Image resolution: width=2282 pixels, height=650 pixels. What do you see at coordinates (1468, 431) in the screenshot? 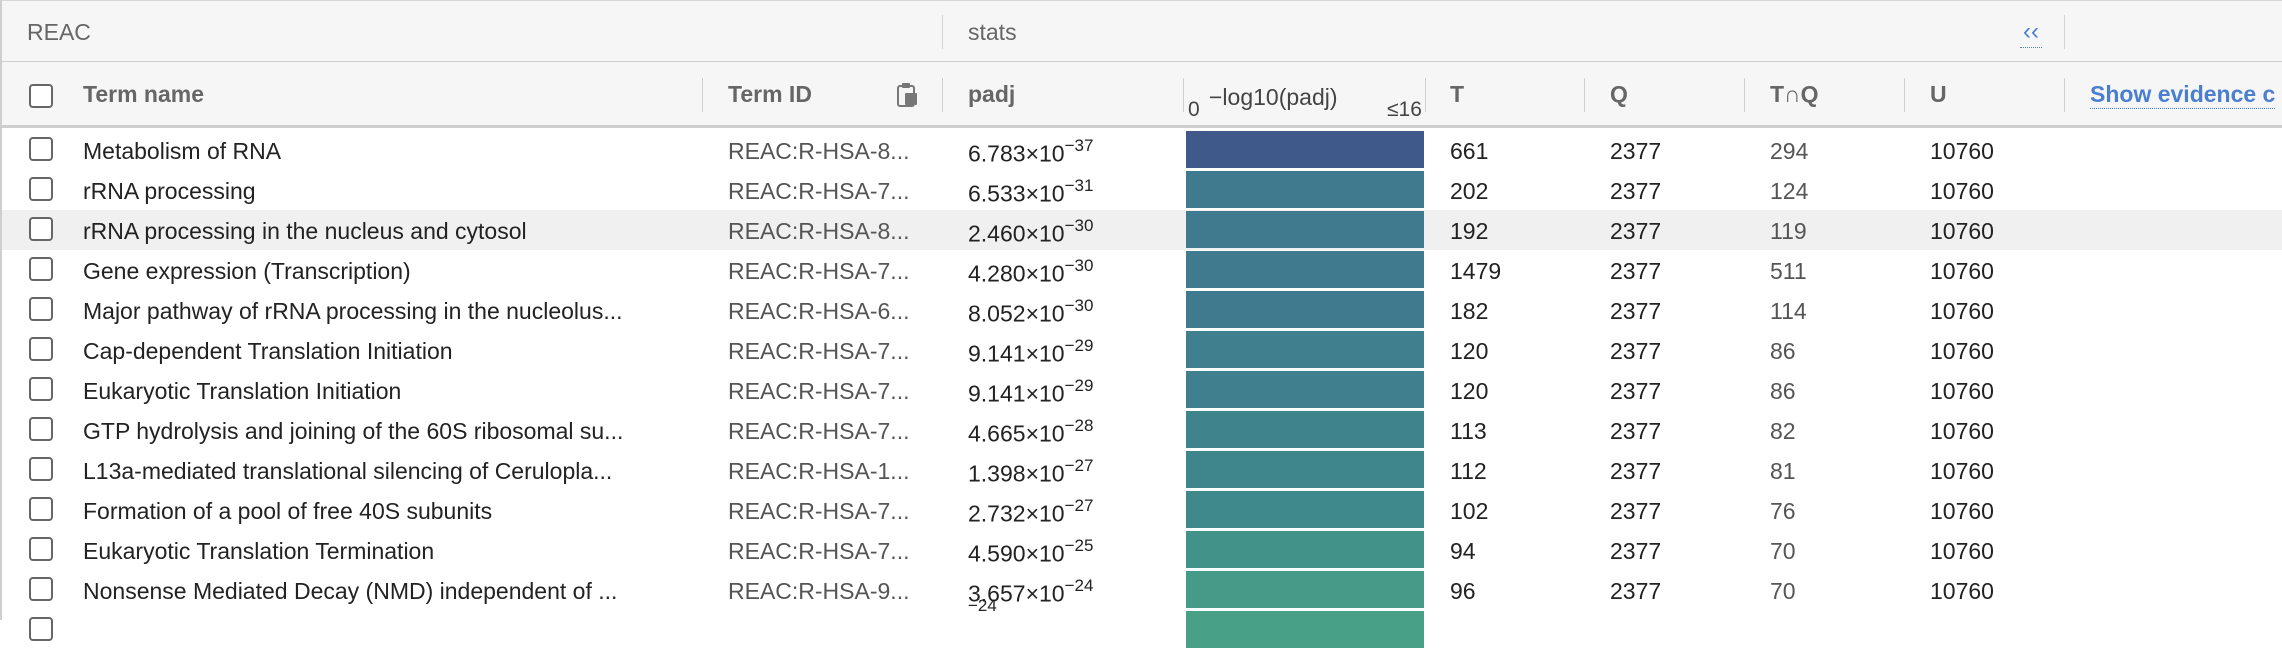
I see `t-value: 113` at bounding box center [1468, 431].